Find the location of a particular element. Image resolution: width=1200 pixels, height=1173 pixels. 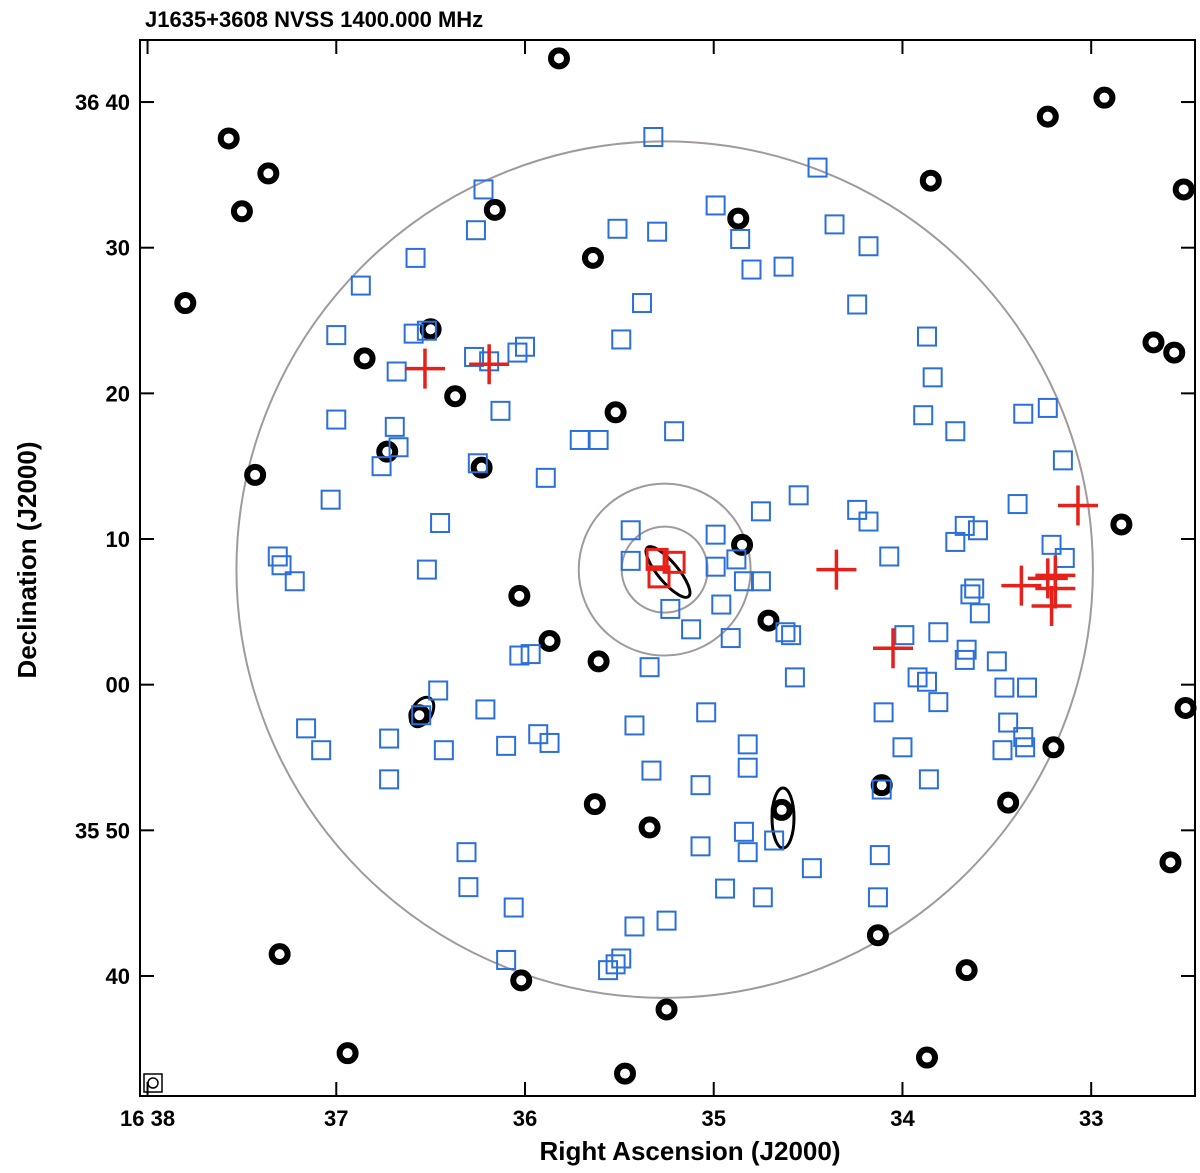

x-axis-label: Right Ascension (J2000) is located at coordinates (689, 1151).